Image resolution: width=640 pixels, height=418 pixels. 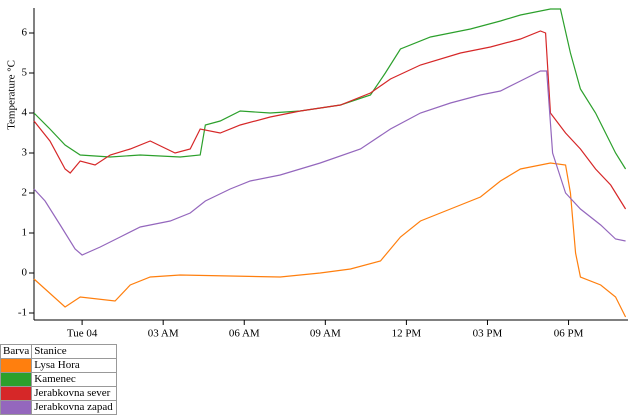 What do you see at coordinates (25, 273) in the screenshot?
I see `y-tick-label: 0` at bounding box center [25, 273].